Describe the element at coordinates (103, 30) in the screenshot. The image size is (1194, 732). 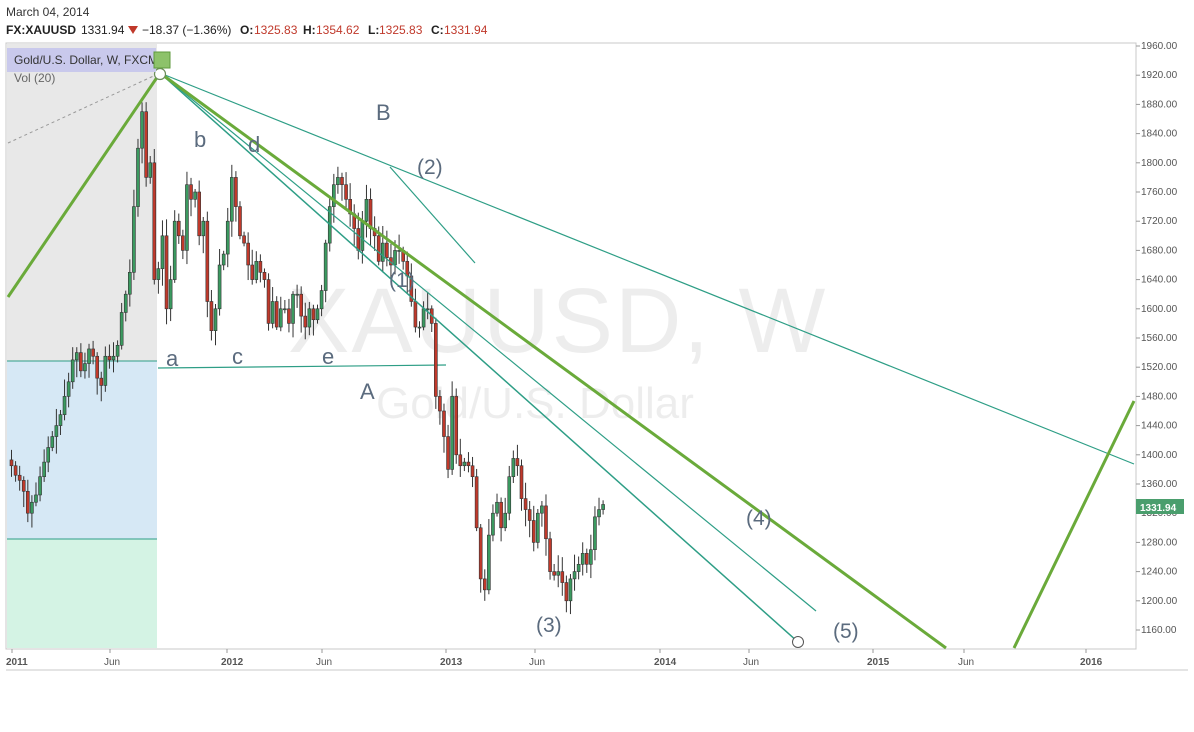
I see `header-last: 1331.94` at that location.